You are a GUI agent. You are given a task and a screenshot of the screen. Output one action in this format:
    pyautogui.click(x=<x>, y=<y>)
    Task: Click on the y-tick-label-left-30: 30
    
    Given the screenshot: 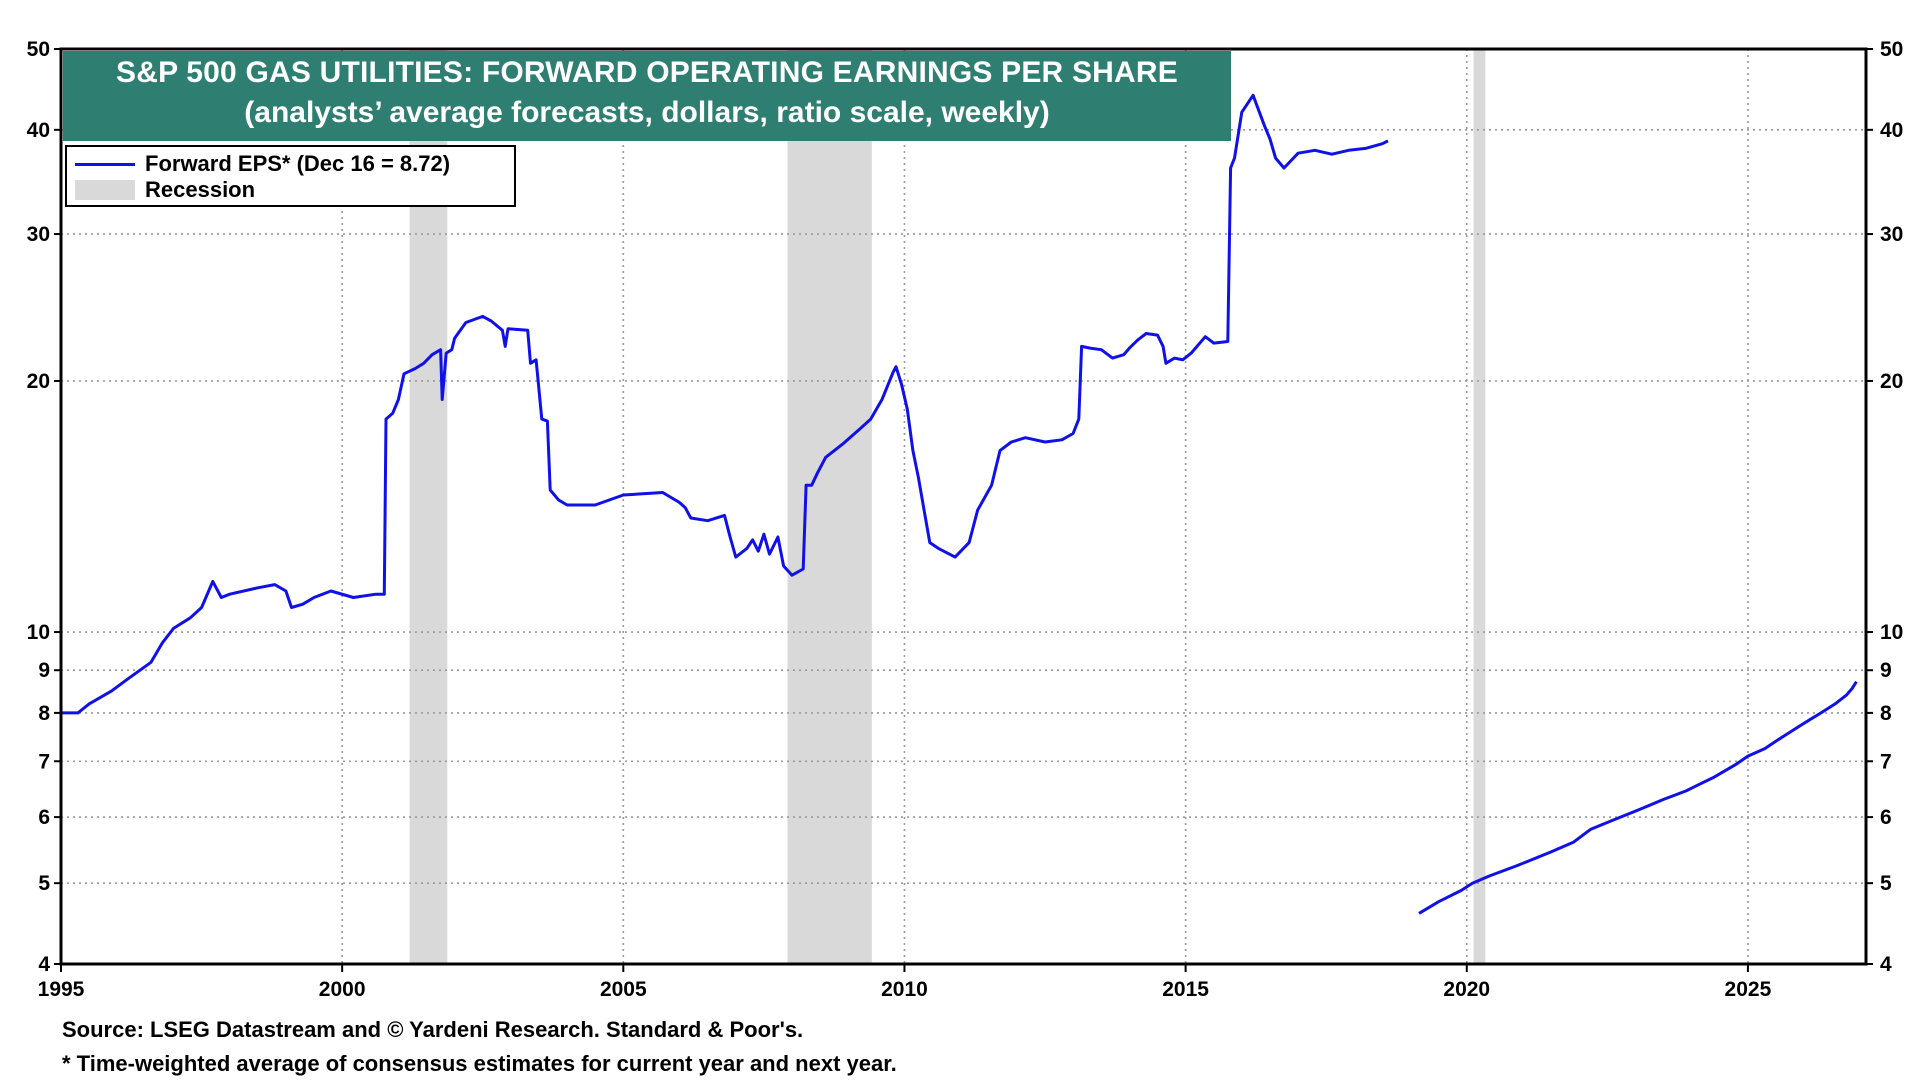 What is the action you would take?
    pyautogui.click(x=38, y=234)
    